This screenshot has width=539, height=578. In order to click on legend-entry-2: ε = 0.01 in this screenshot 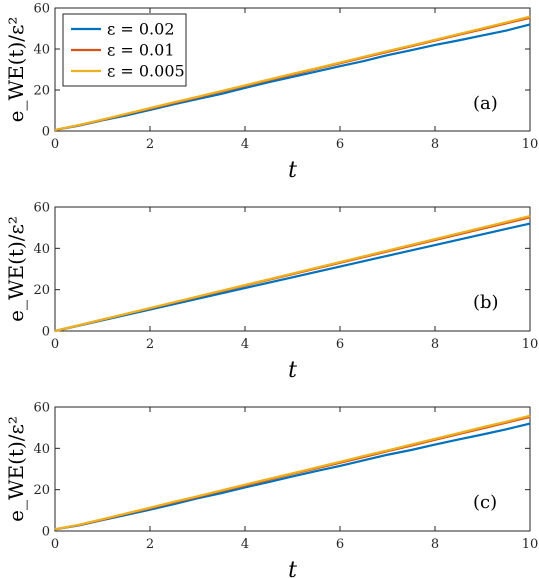, I will do `click(141, 50)`.